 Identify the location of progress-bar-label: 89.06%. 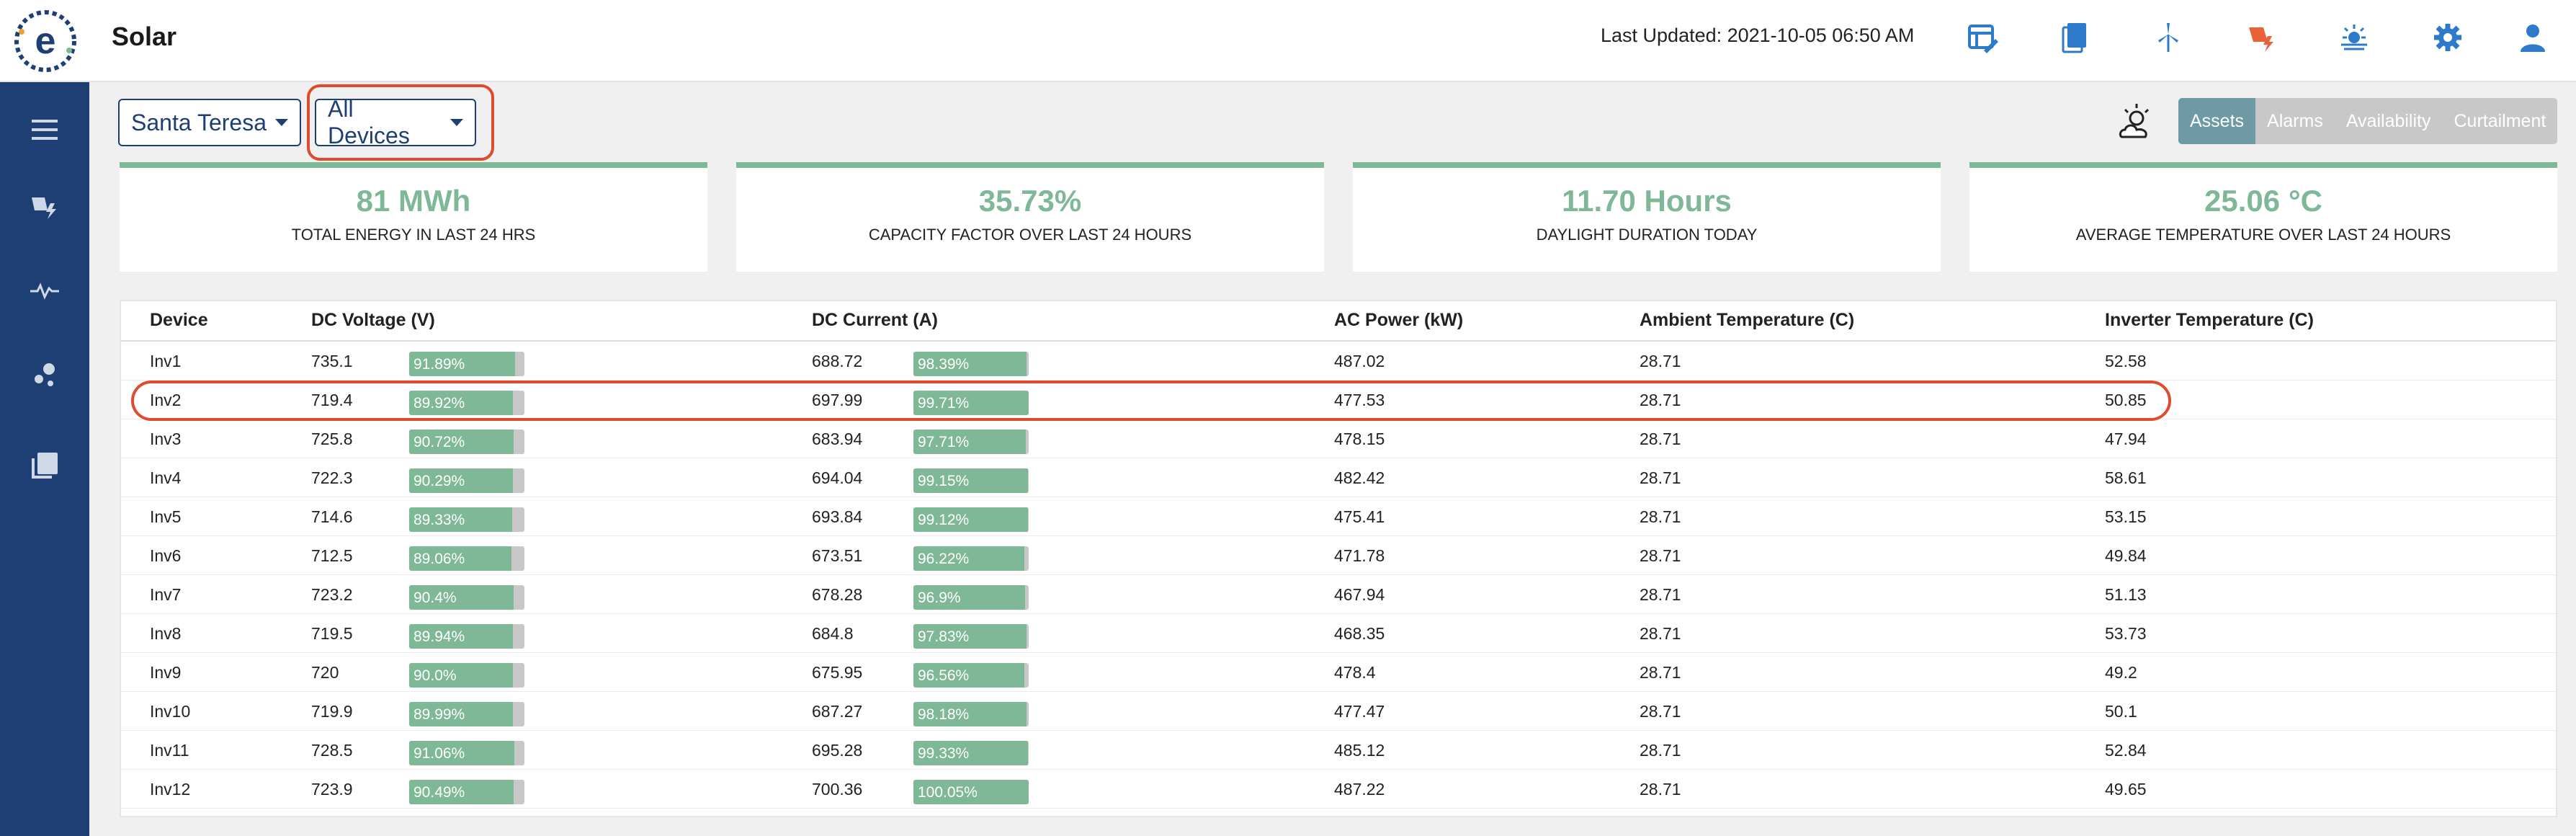
(439, 559).